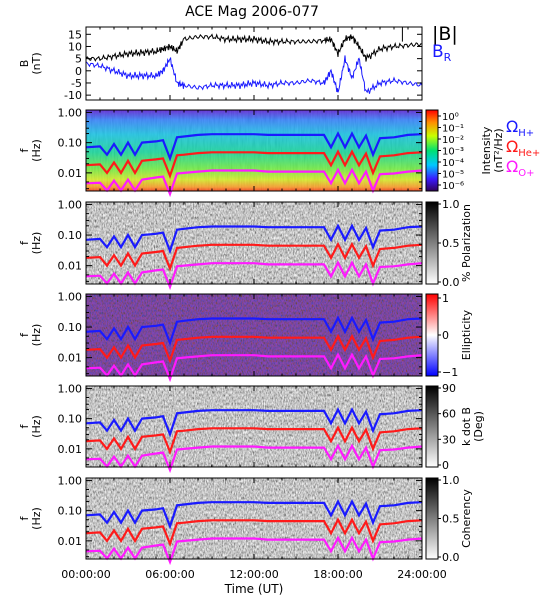 This screenshot has height=600, width=550. I want to click on colorbar-tick-label: 10⁻⁵, so click(453, 175).